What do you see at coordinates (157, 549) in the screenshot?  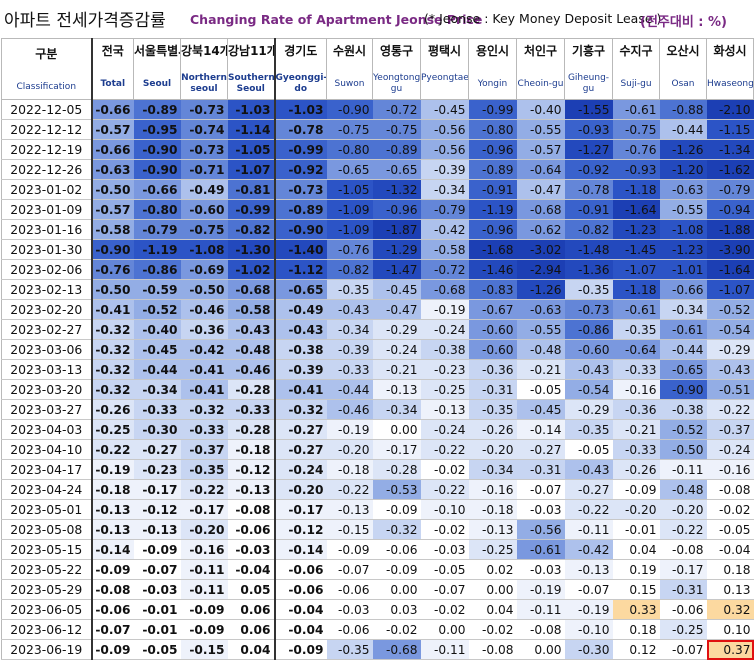 I see `cell-seoul: -0.09` at bounding box center [157, 549].